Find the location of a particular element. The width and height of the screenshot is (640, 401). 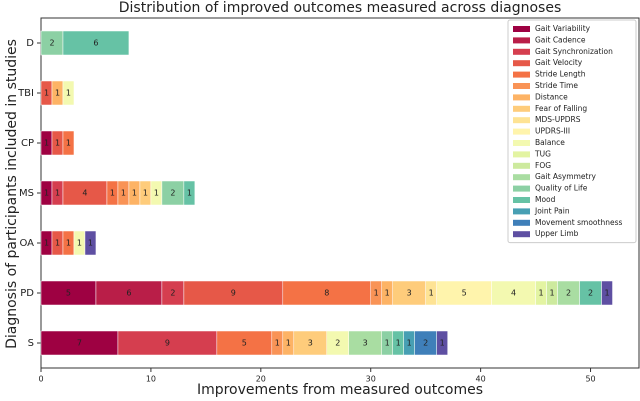

legend-box is located at coordinates (572, 131).